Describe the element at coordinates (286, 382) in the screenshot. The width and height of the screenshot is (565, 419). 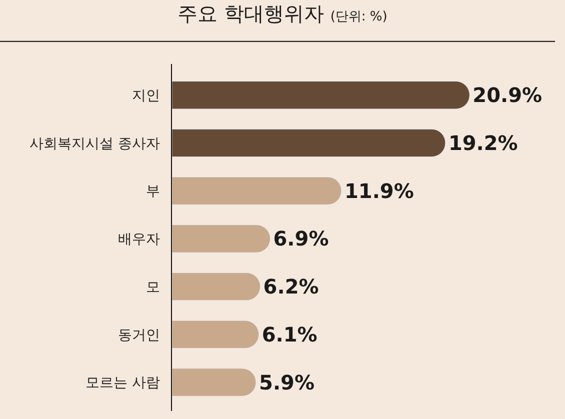
I see `data-label: 5.9%` at that location.